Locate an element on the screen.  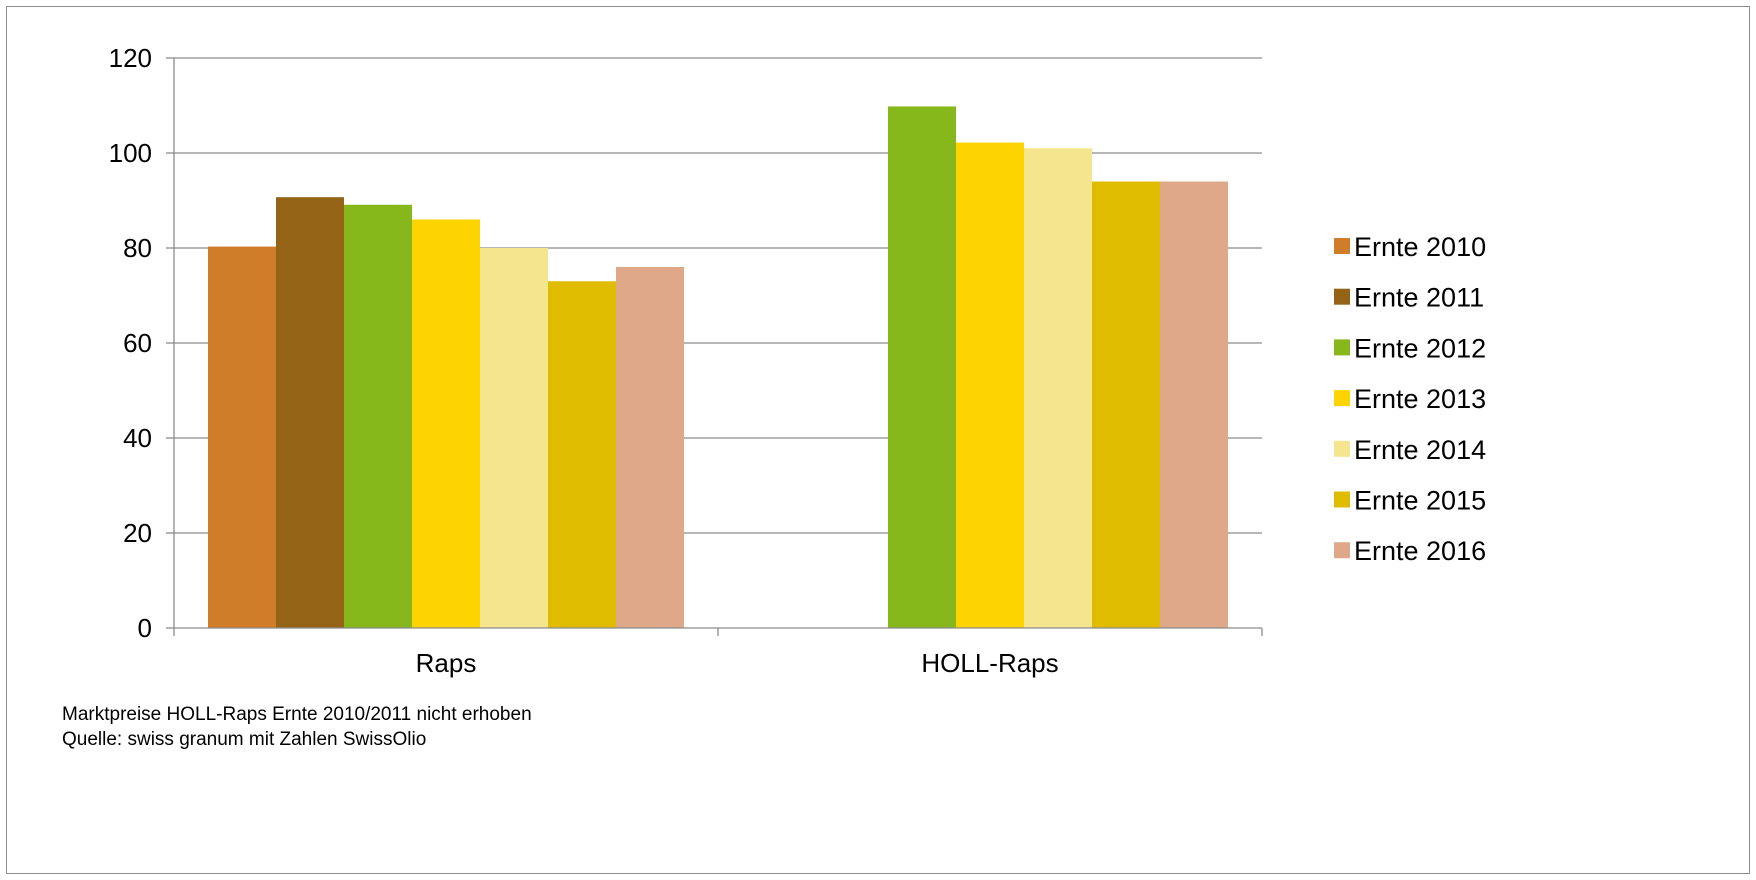
bar-raps-ernte-2015 is located at coordinates (582, 454).